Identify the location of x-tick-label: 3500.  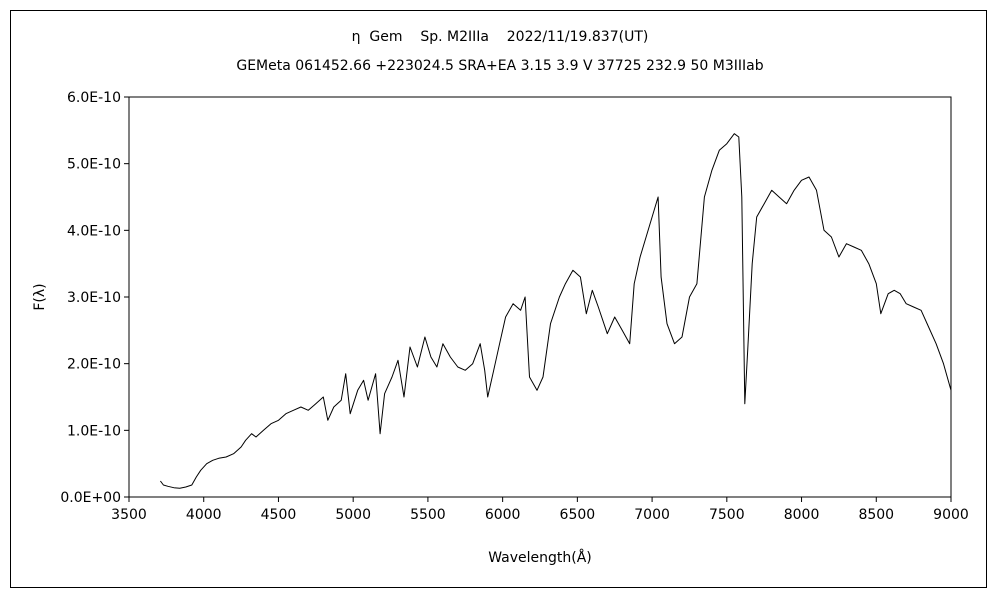
(129, 515).